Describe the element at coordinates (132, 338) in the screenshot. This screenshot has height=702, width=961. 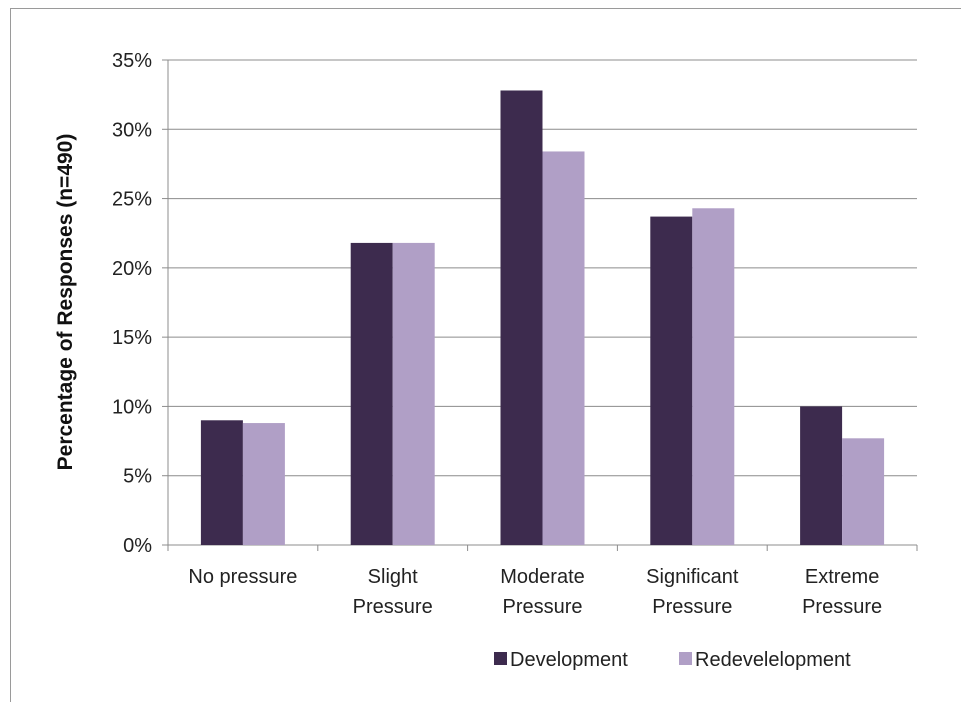
I see `y-tick-label: 15%` at that location.